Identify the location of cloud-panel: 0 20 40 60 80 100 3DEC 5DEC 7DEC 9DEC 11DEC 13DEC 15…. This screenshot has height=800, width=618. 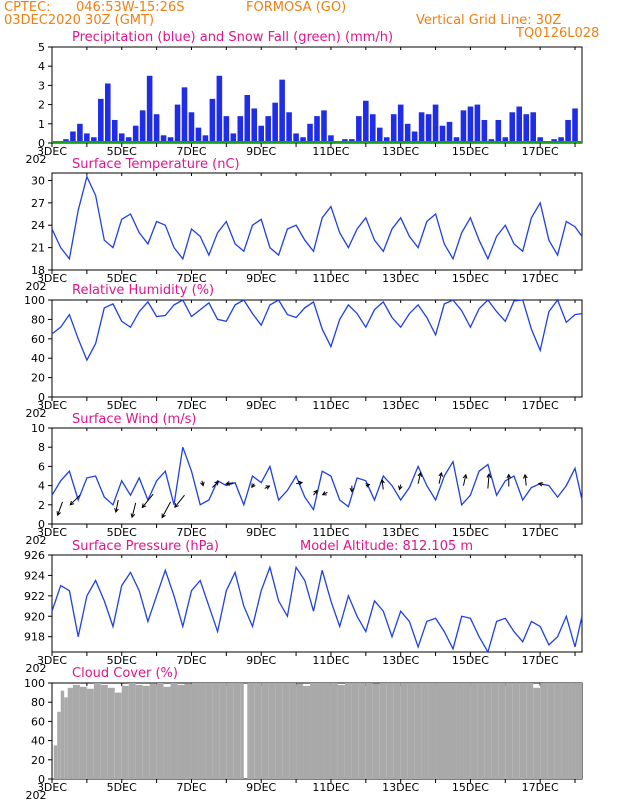
(303, 738).